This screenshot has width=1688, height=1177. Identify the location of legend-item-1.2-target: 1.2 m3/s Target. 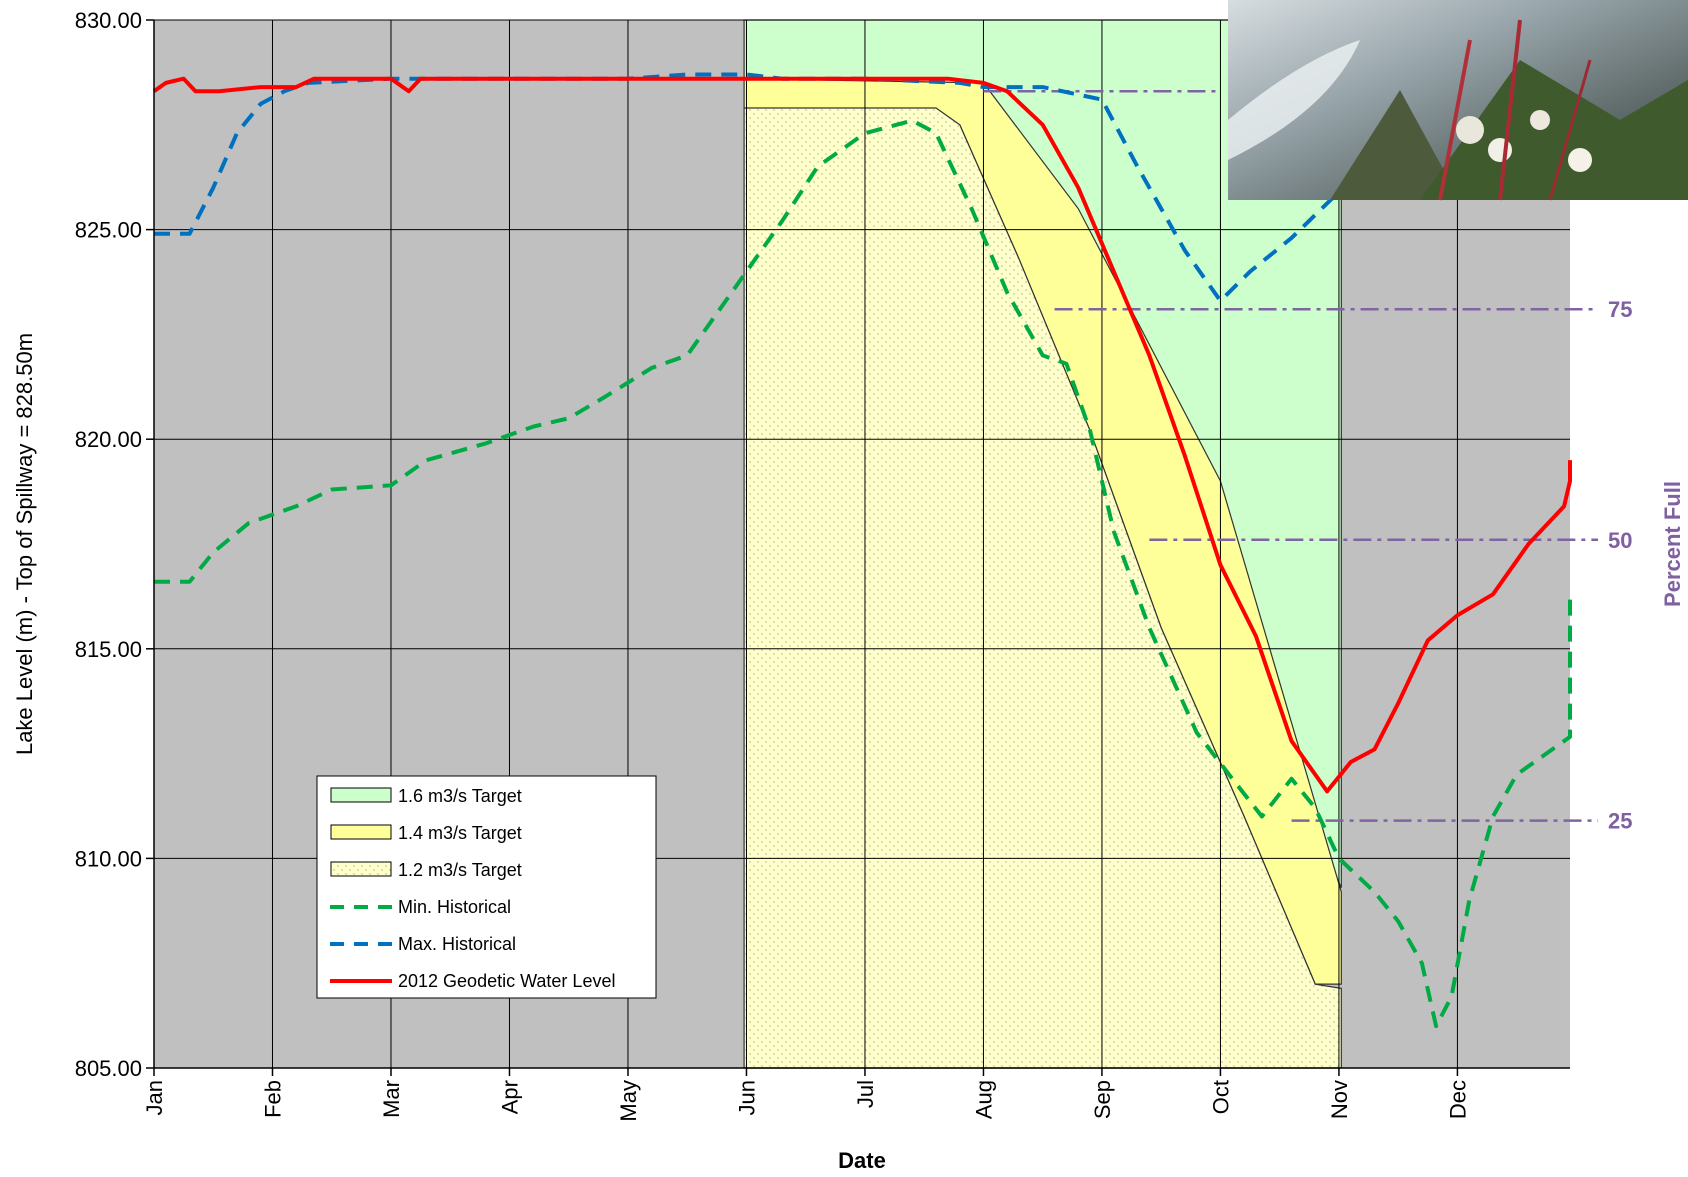
(426, 870).